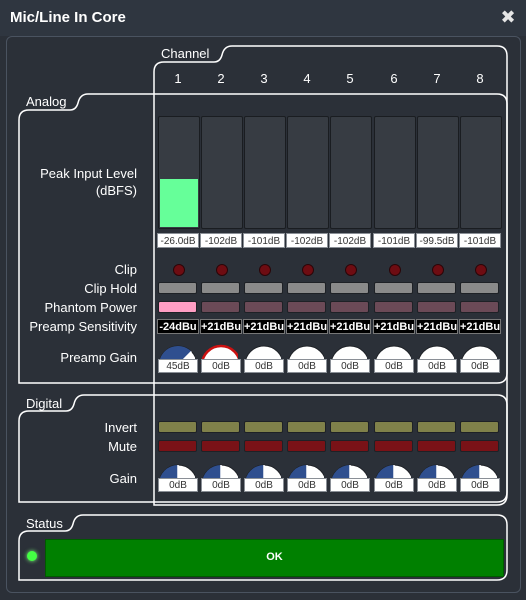 Image resolution: width=526 pixels, height=600 pixels. What do you see at coordinates (437, 366) in the screenshot?
I see `preamp-gain-value-7: 0dB` at bounding box center [437, 366].